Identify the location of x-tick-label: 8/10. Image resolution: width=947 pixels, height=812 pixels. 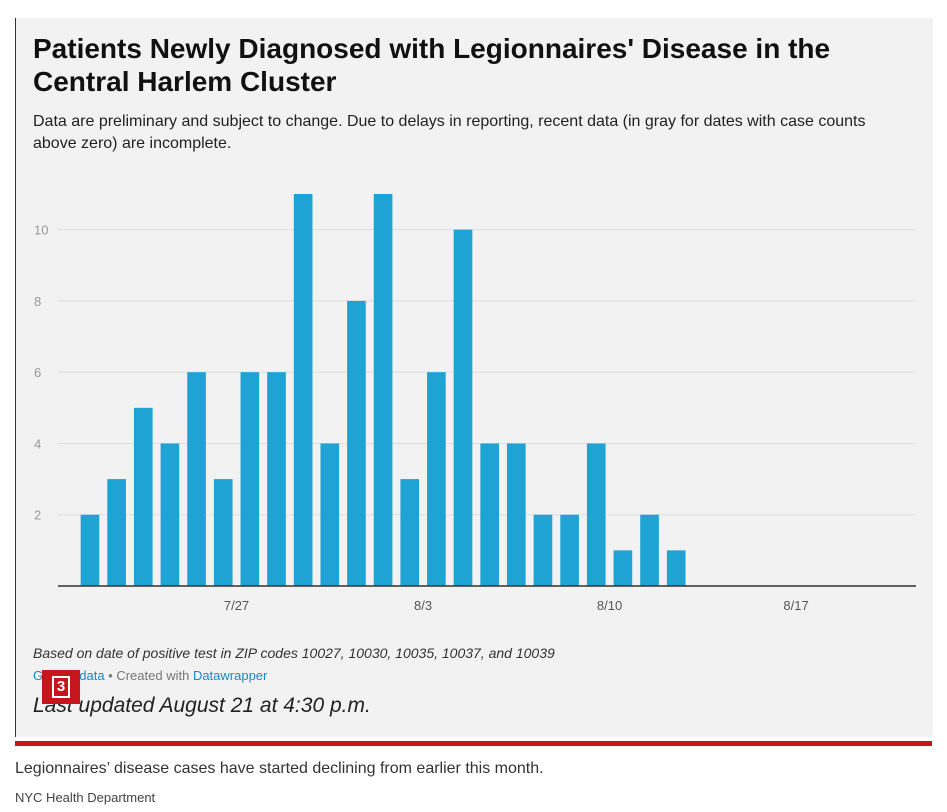
(609, 605).